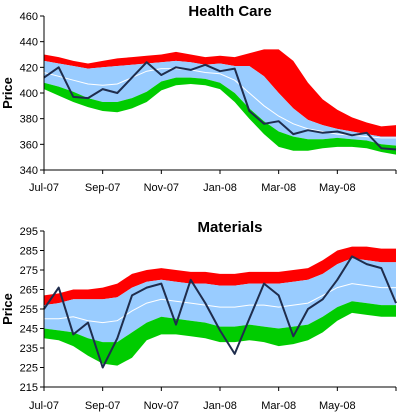 The height and width of the screenshot is (414, 400). Describe the element at coordinates (7, 93) in the screenshot. I see `health-care-y-axis-label: Price` at that location.